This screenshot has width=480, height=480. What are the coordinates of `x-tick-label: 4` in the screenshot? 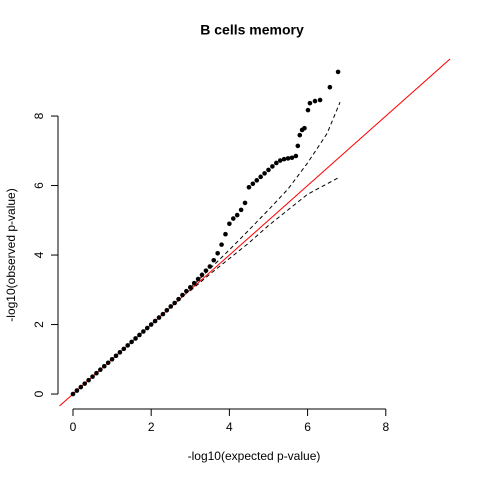 It's located at (229, 427).